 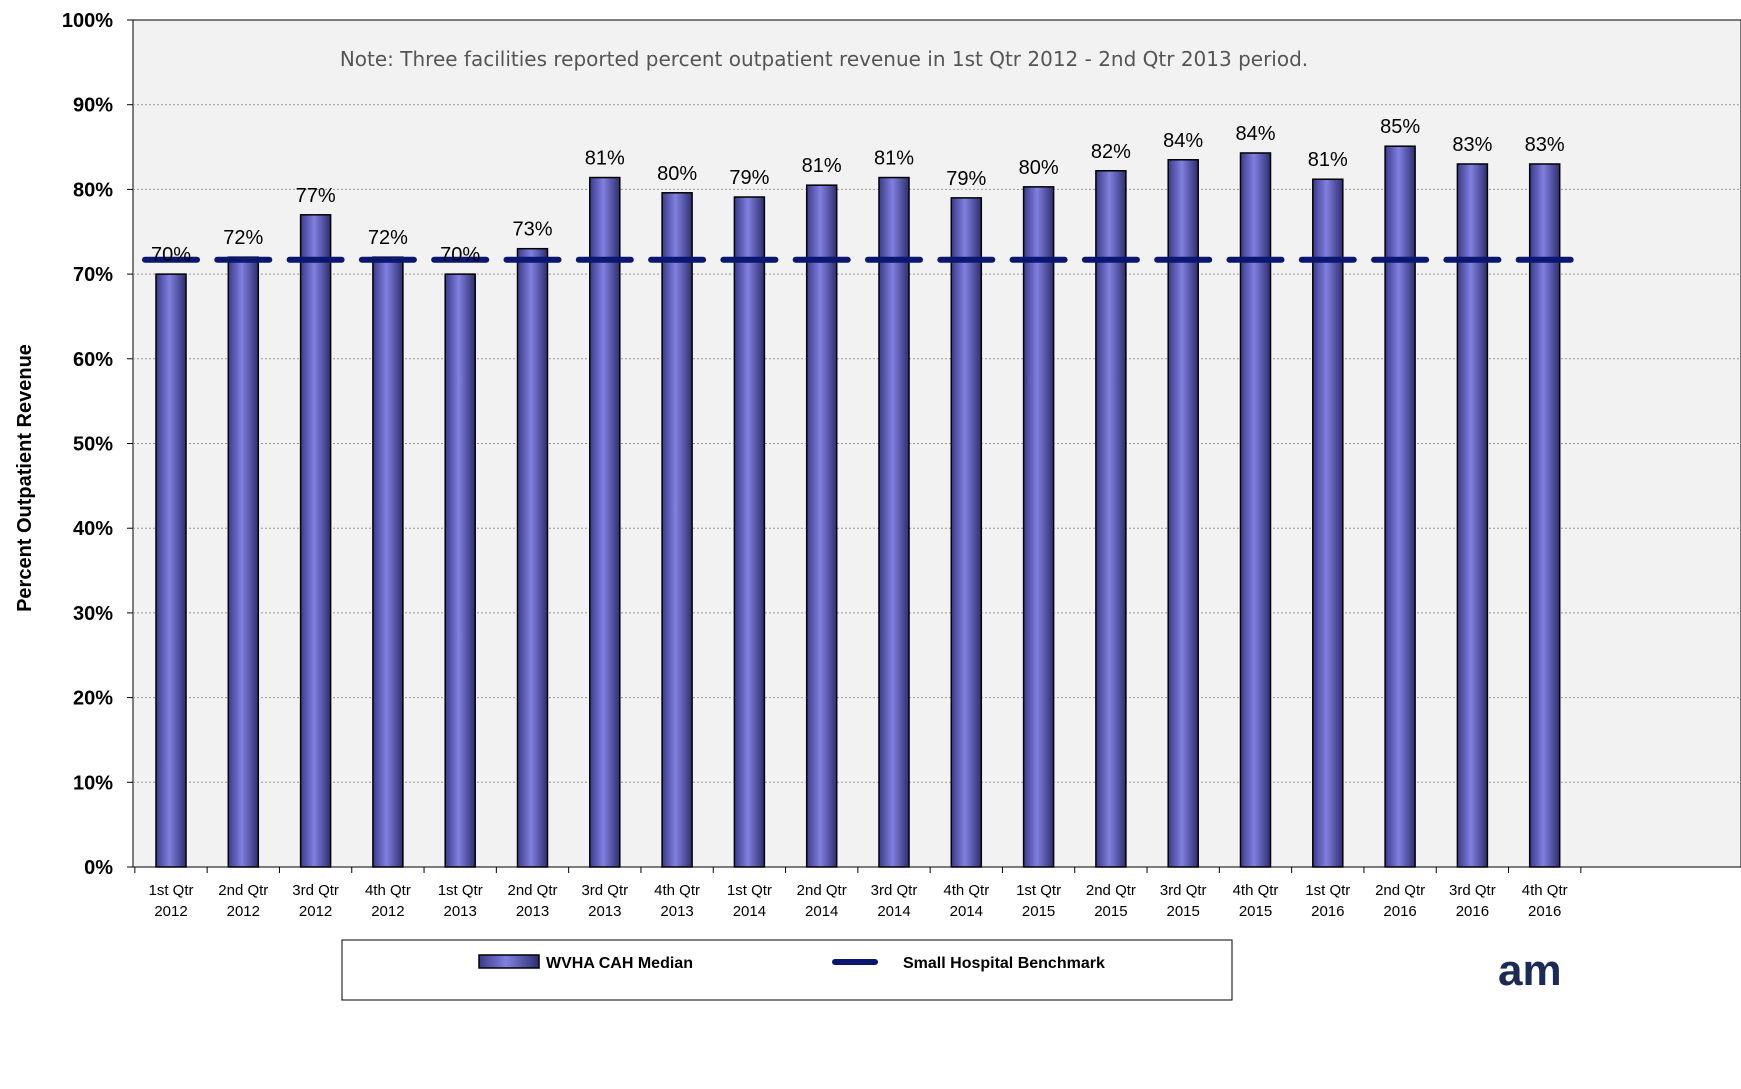 What do you see at coordinates (93, 614) in the screenshot?
I see `y-tick-label: 30%` at bounding box center [93, 614].